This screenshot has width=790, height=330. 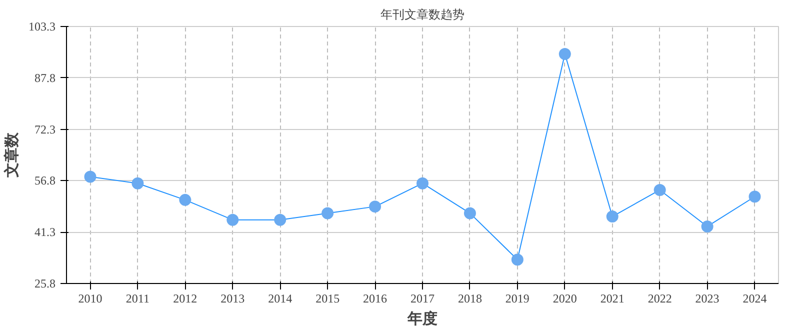 I want to click on y-tick-label: 103.3, so click(x=42, y=27).